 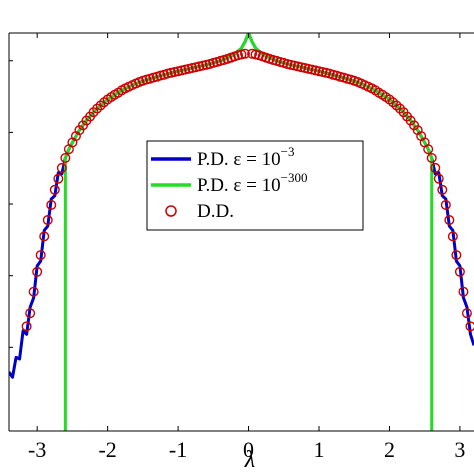 What do you see at coordinates (459, 449) in the screenshot?
I see `x-tick-label: 3` at bounding box center [459, 449].